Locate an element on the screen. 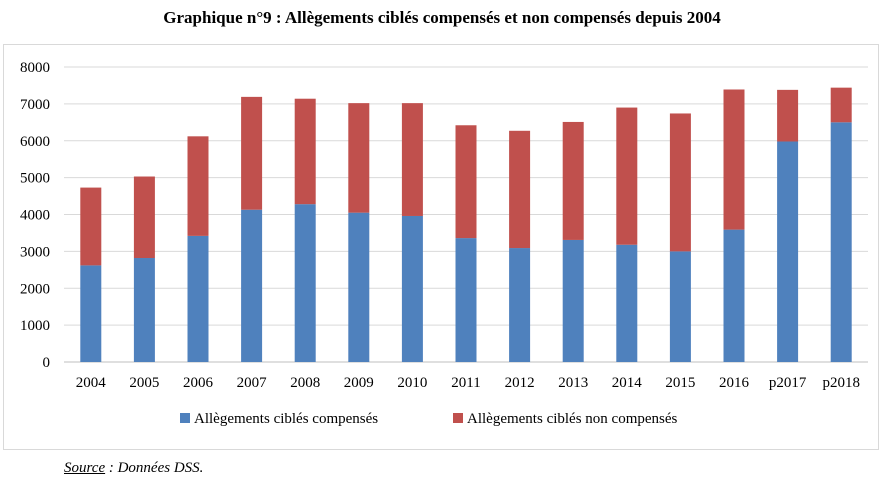 This screenshot has height=489, width=884. x-tick-label: 2012 is located at coordinates (520, 383).